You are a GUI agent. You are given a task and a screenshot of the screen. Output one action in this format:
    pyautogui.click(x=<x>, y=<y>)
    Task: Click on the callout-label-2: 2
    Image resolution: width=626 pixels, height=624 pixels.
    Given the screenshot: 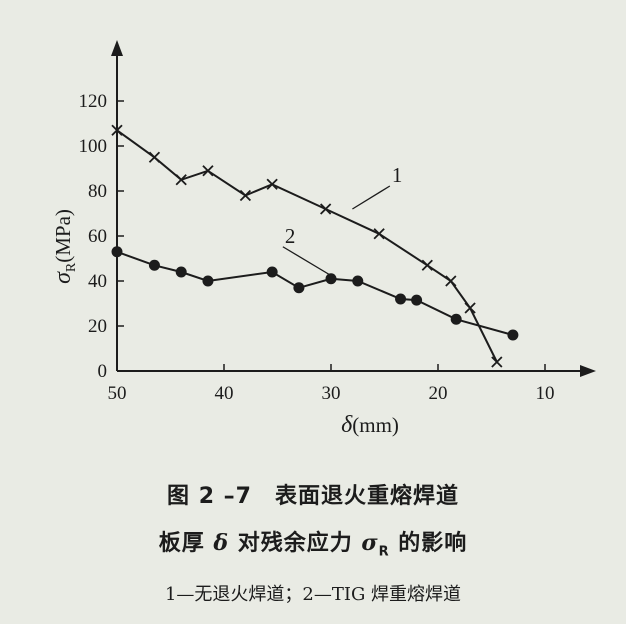 What is the action you would take?
    pyautogui.click(x=290, y=236)
    